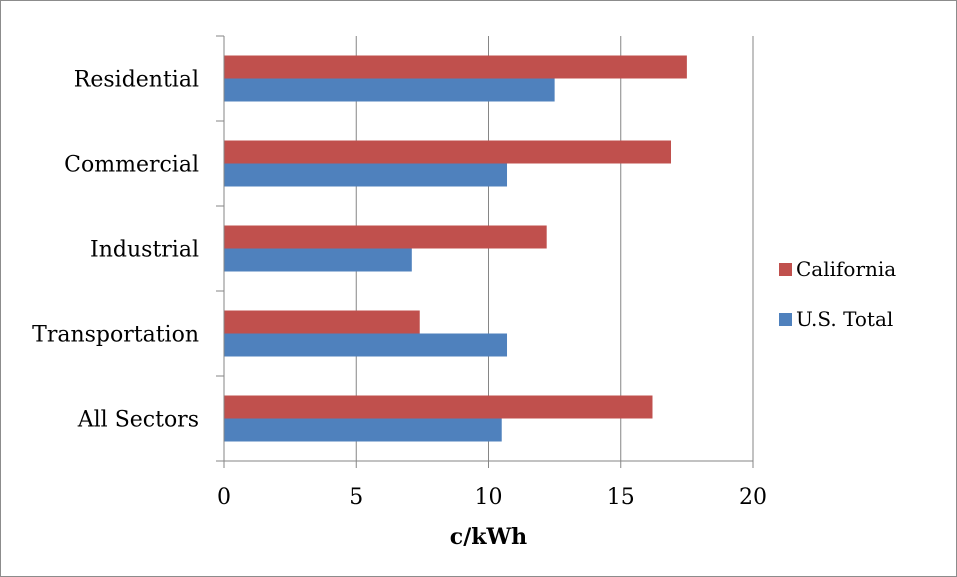 This screenshot has width=957, height=577. What do you see at coordinates (131, 165) in the screenshot?
I see `category-label: Commercial` at bounding box center [131, 165].